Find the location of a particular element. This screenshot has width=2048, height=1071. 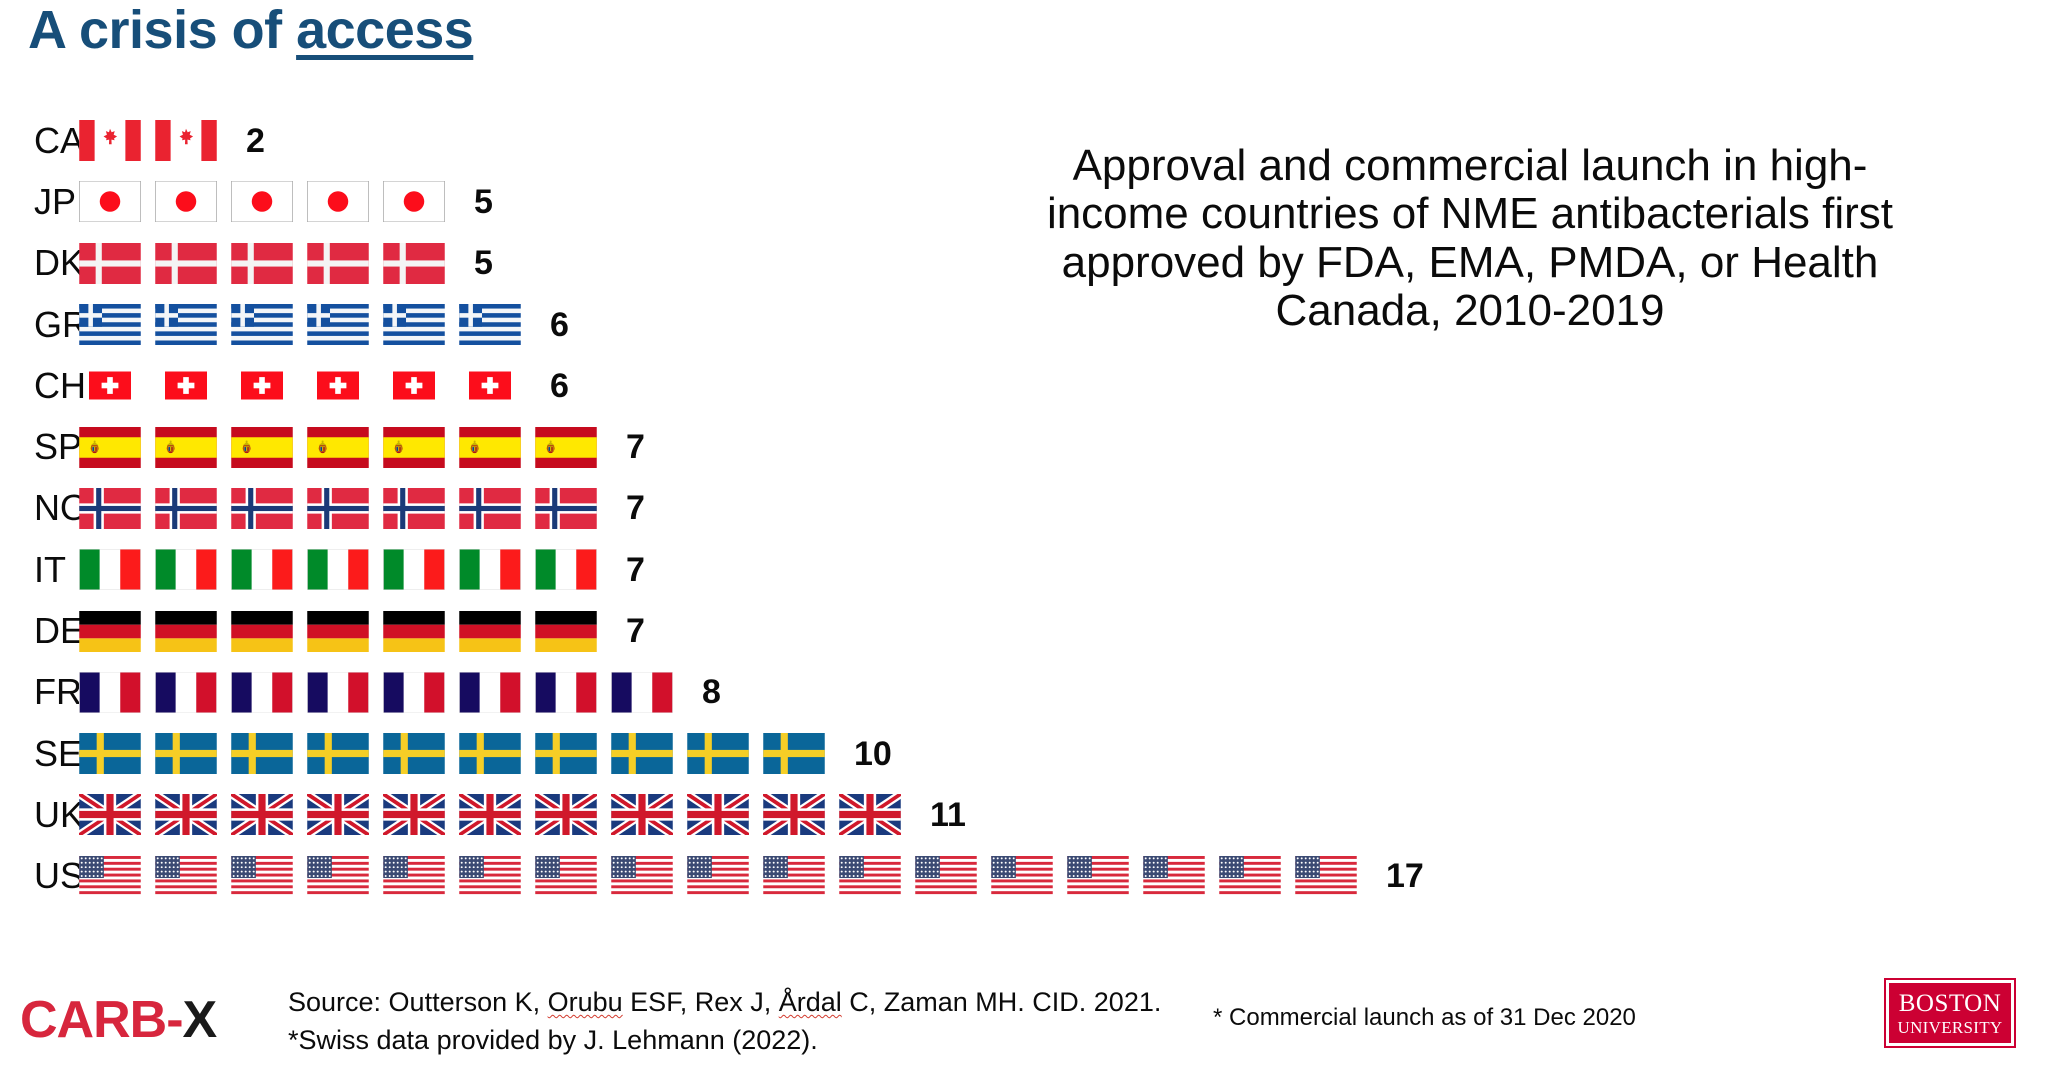

flag-group-se is located at coordinates (452, 754).